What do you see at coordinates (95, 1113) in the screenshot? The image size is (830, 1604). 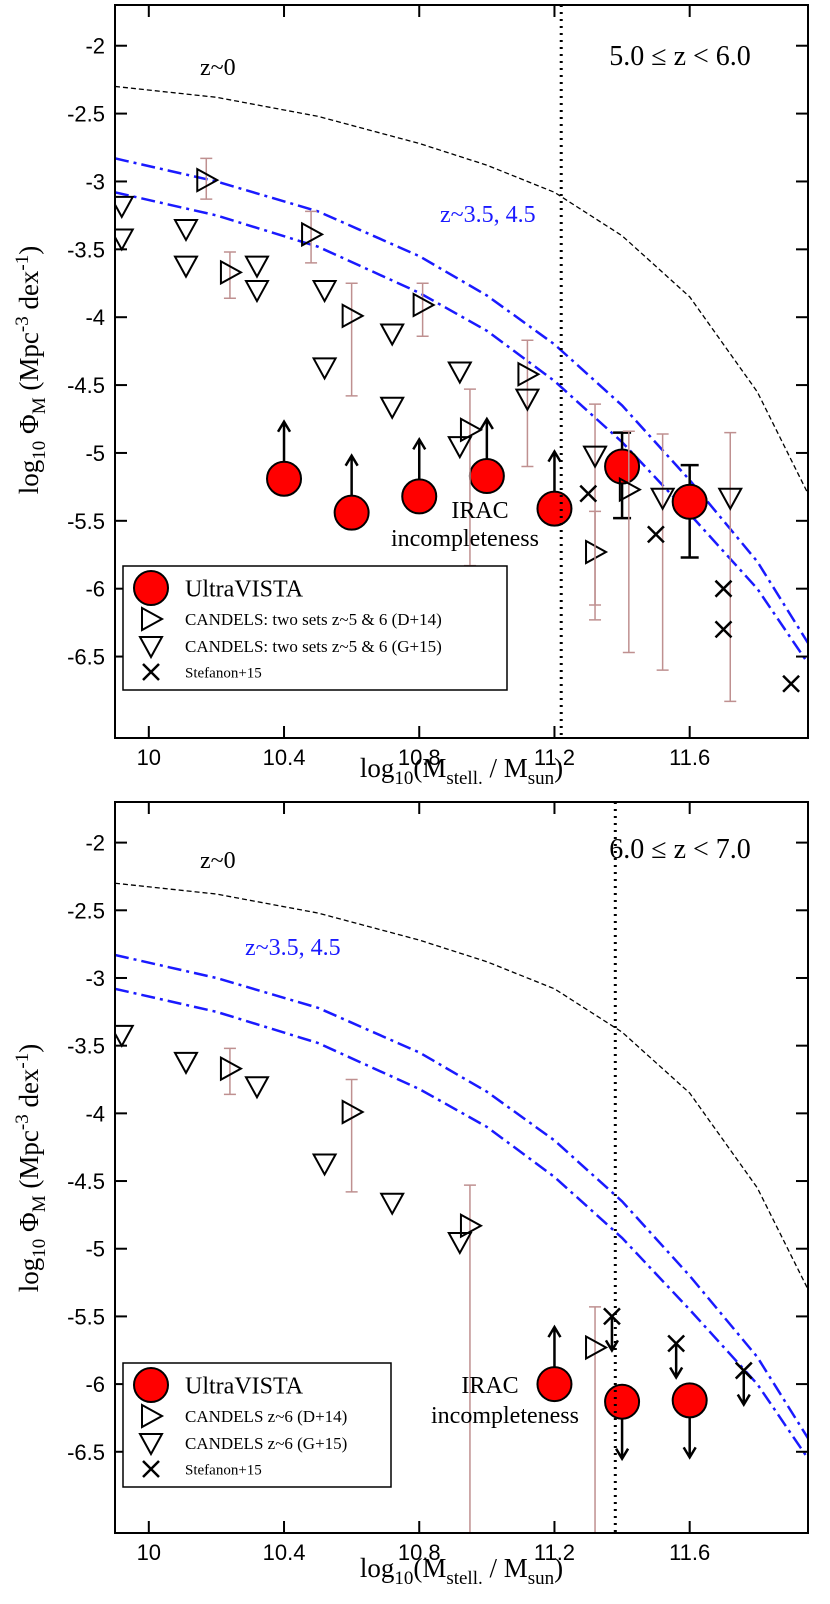 I see `y-tick-label: -4` at bounding box center [95, 1113].